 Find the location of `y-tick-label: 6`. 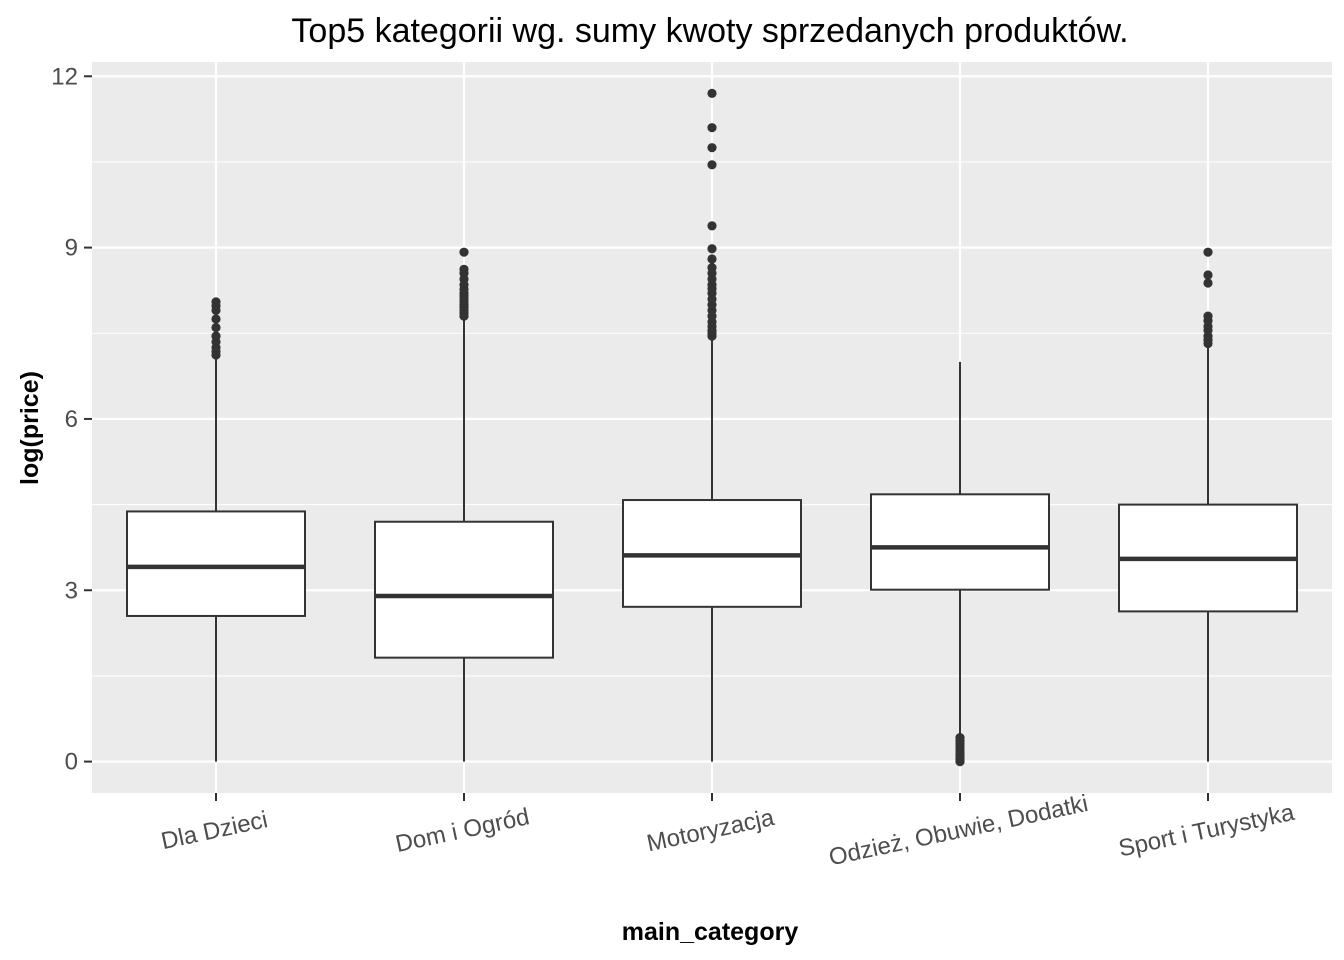

y-tick-label: 6 is located at coordinates (71, 419).